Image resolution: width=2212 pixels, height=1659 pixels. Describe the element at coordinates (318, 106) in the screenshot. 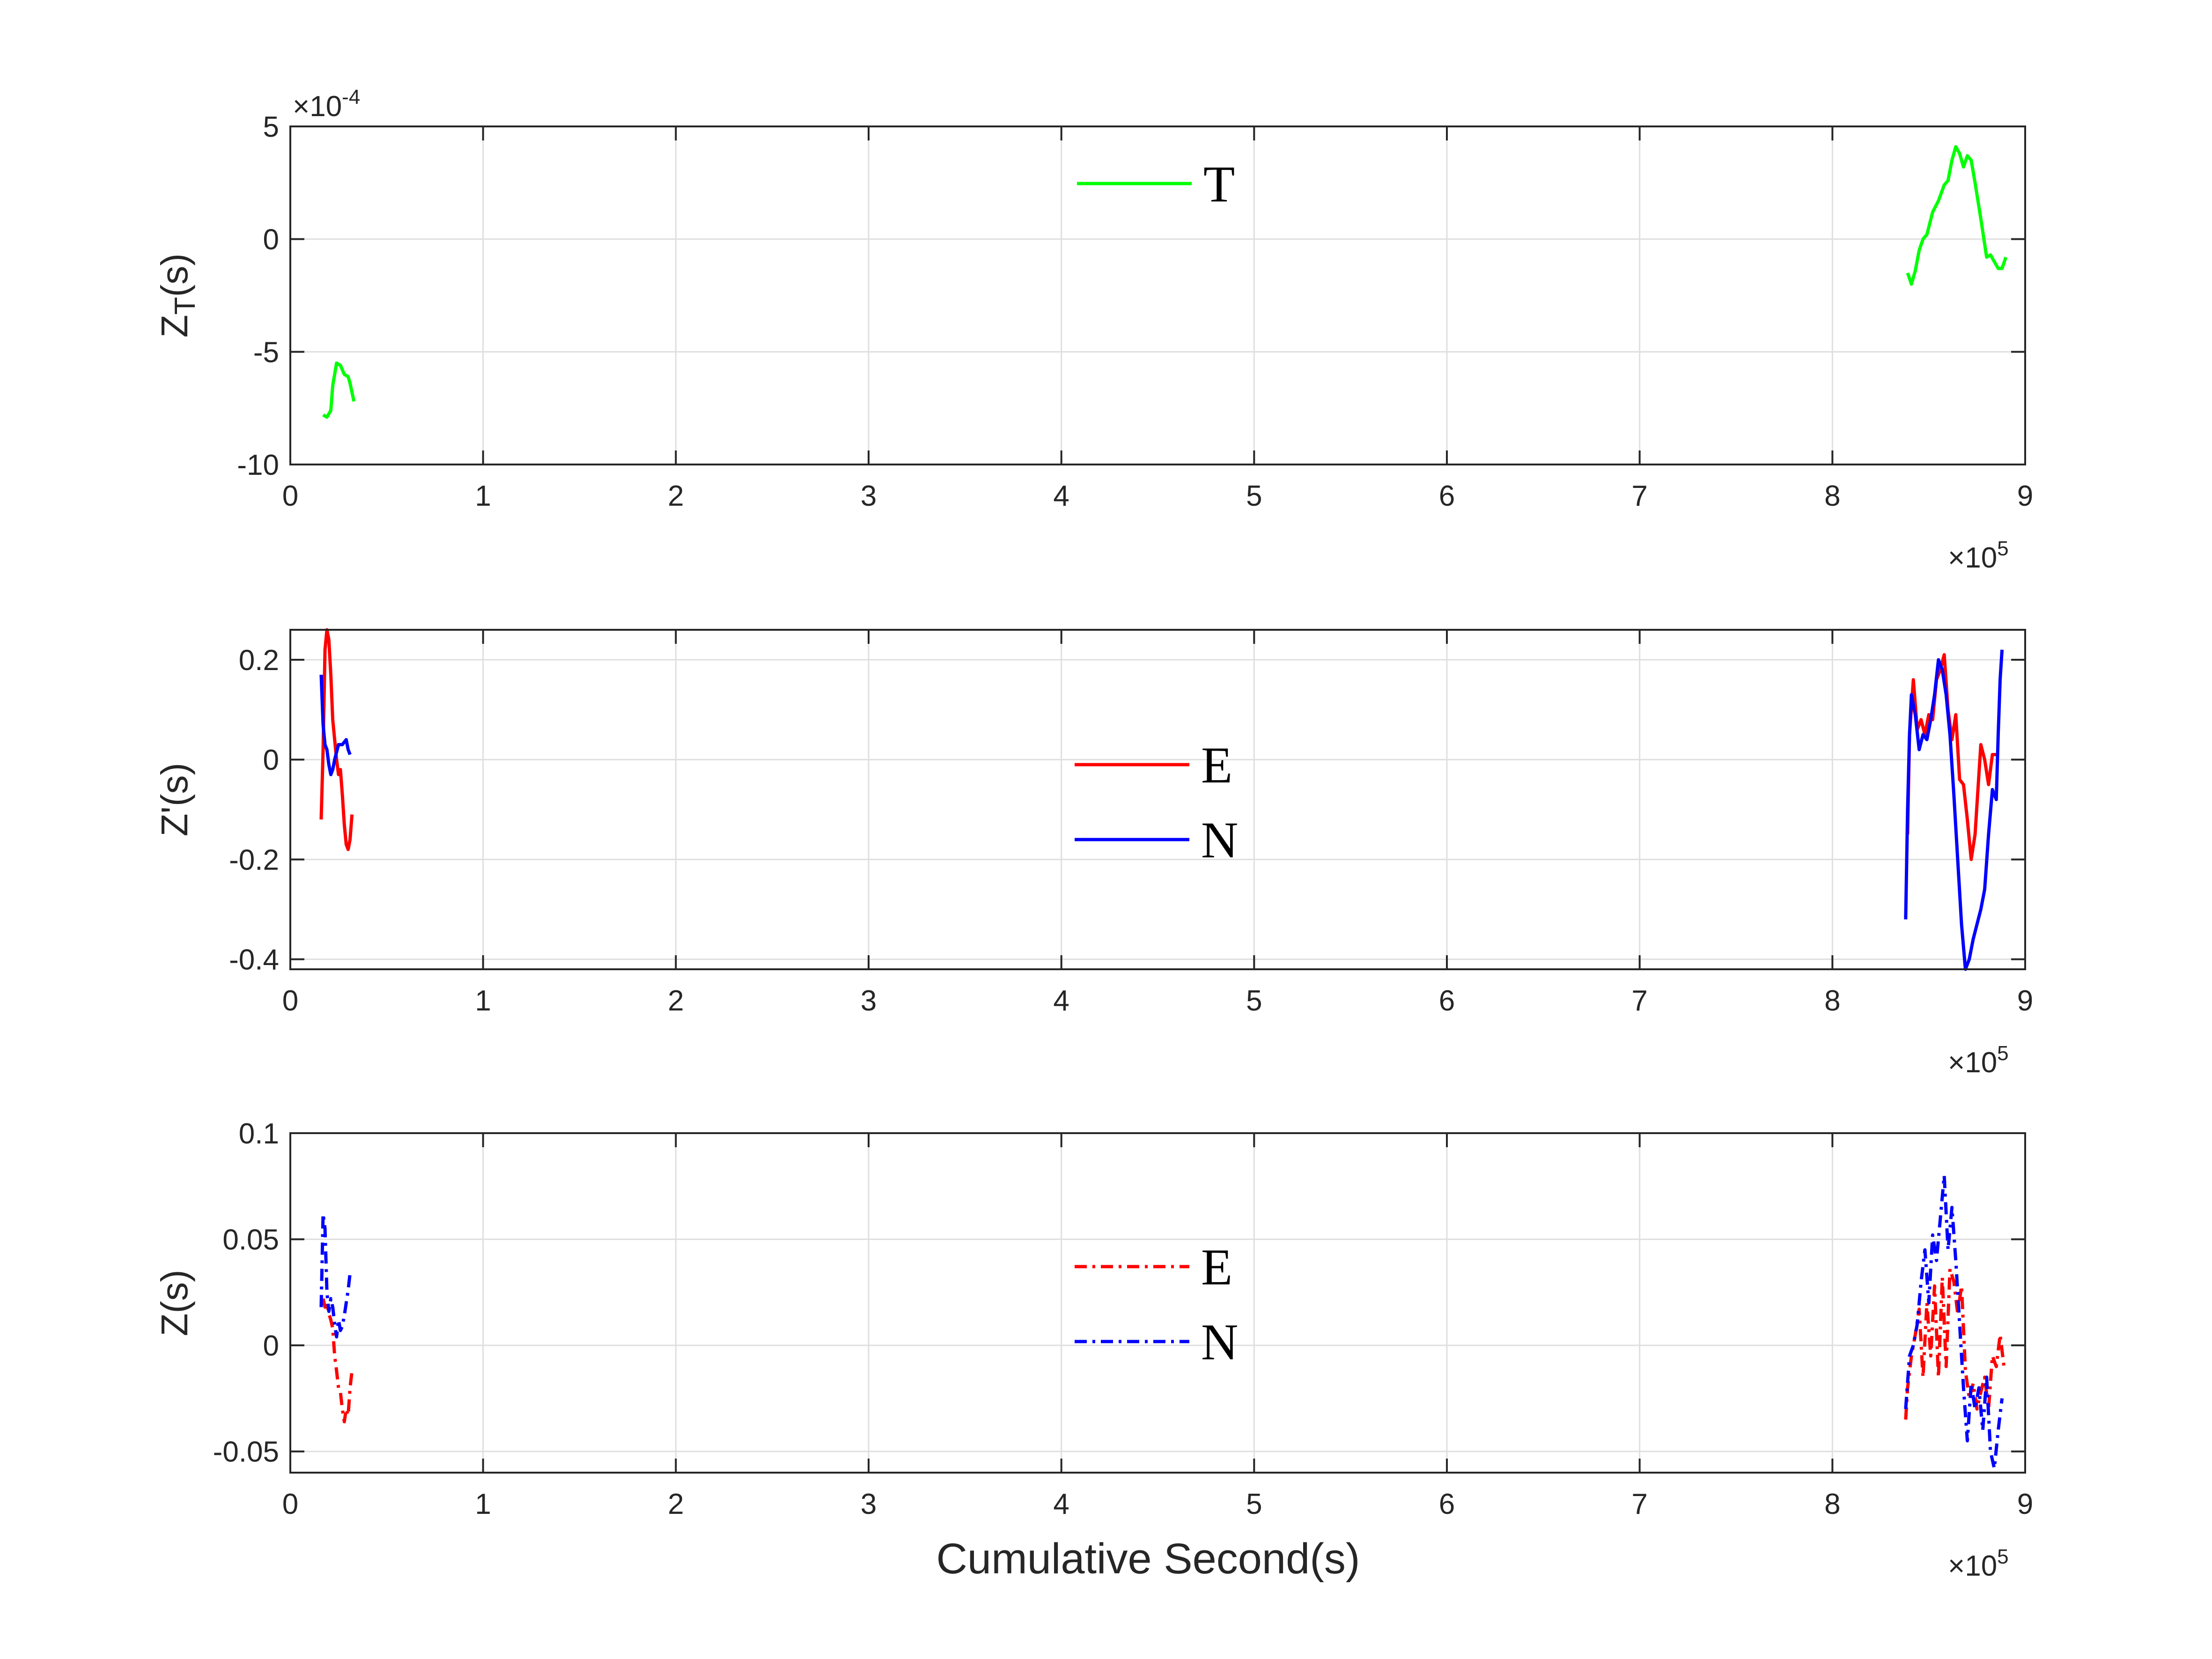

I see `y-exponent-base: ×10` at that location.